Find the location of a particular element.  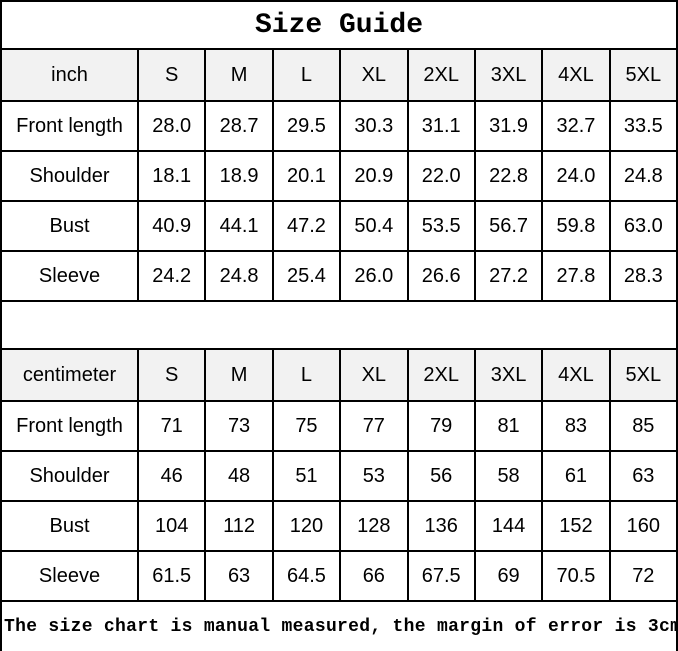

table-cell: 56 is located at coordinates (441, 476).